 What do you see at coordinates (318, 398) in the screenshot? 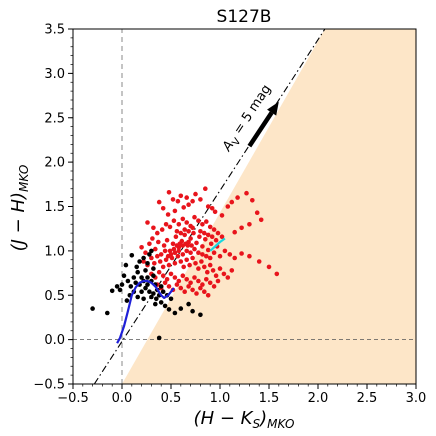
I see `x-tick-label: 2.0` at bounding box center [318, 398].